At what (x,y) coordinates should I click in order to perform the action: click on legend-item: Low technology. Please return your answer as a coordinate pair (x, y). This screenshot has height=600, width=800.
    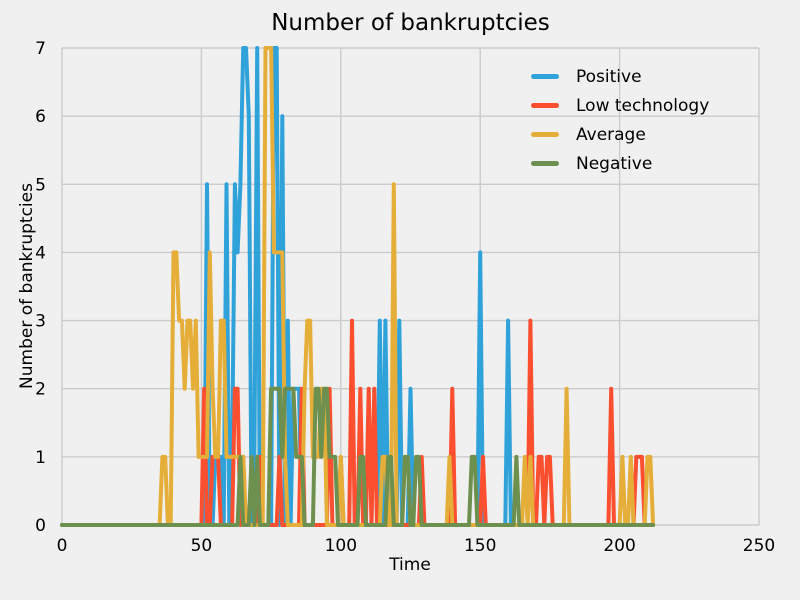
    Looking at the image, I should click on (620, 105).